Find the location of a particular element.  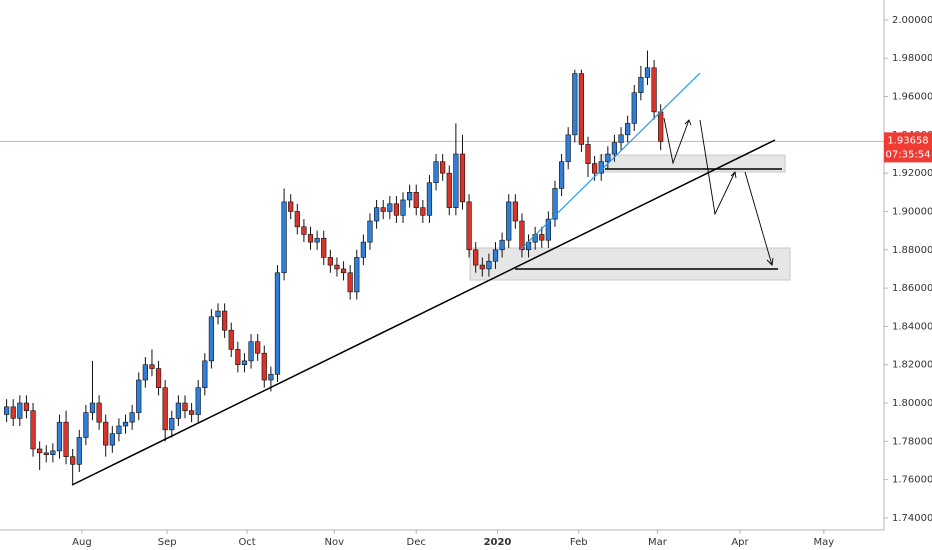

x-tick-label: Aug is located at coordinates (82, 542).